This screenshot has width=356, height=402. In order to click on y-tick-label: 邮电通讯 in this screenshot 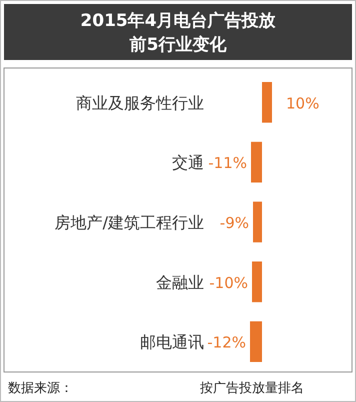, I will do `click(172, 342)`.